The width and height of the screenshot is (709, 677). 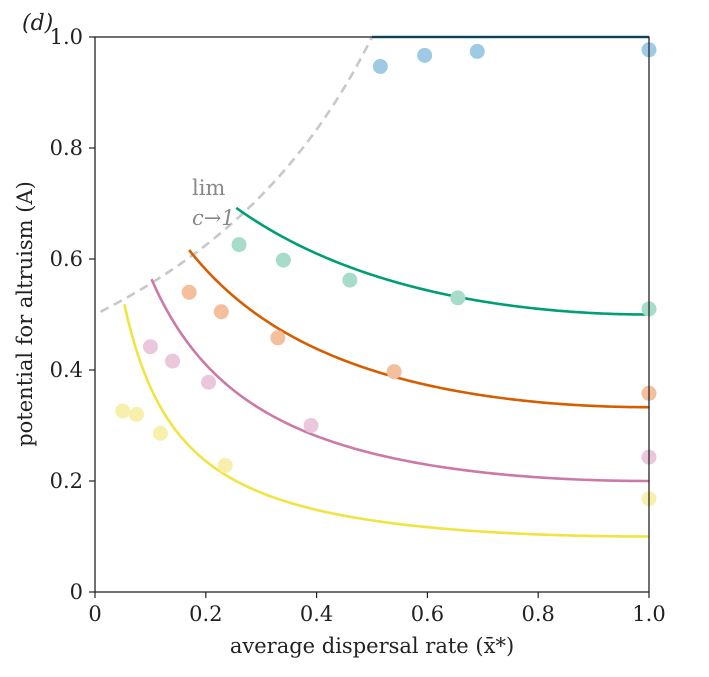 I want to click on x-tick-label-5: 1.0, so click(x=648, y=614).